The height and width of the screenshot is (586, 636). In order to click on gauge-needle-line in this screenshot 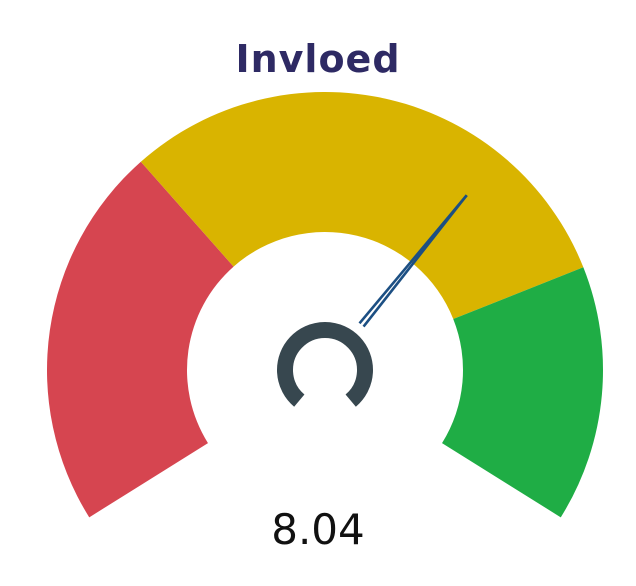, I will do `click(415, 261)`.